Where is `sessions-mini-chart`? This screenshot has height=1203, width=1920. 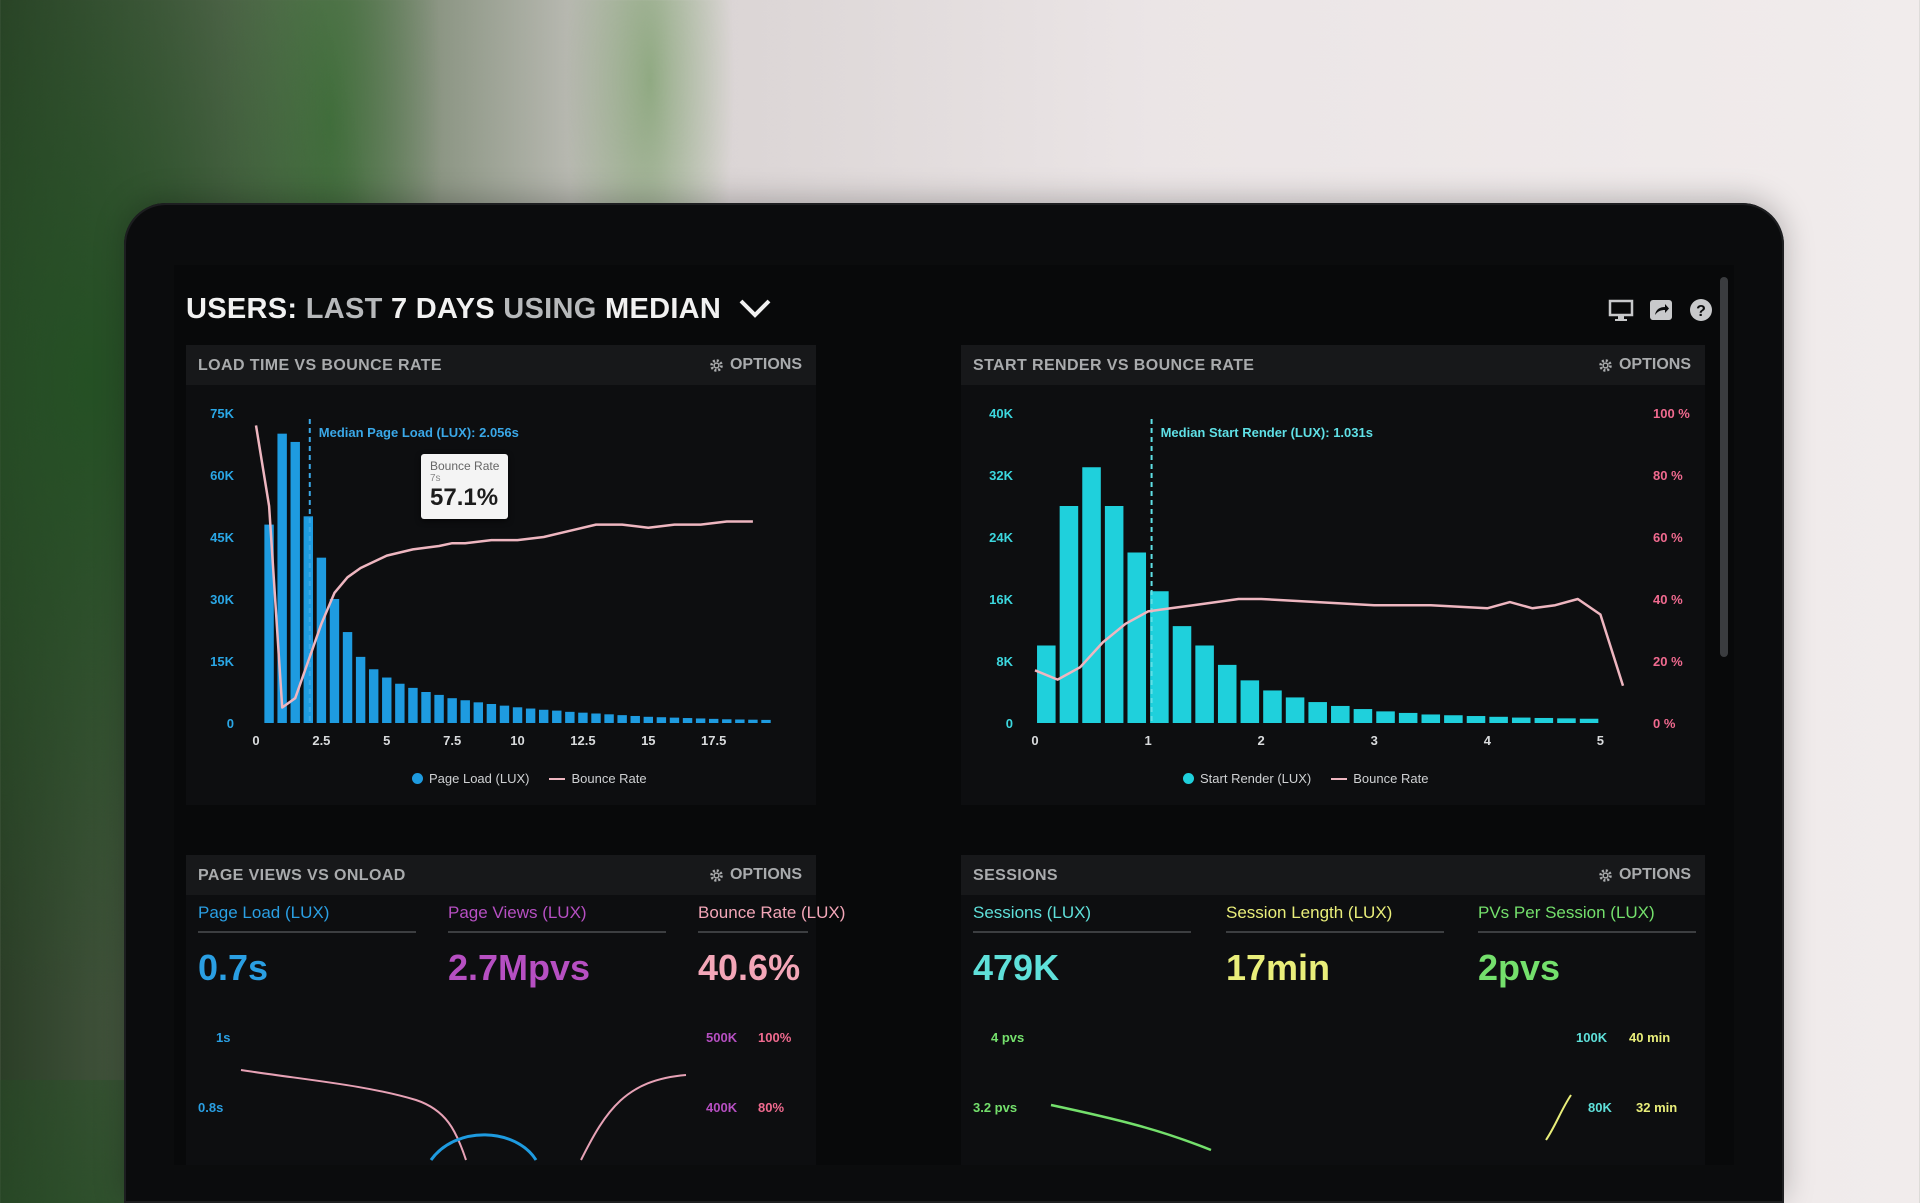 sessions-mini-chart is located at coordinates (1333, 1107).